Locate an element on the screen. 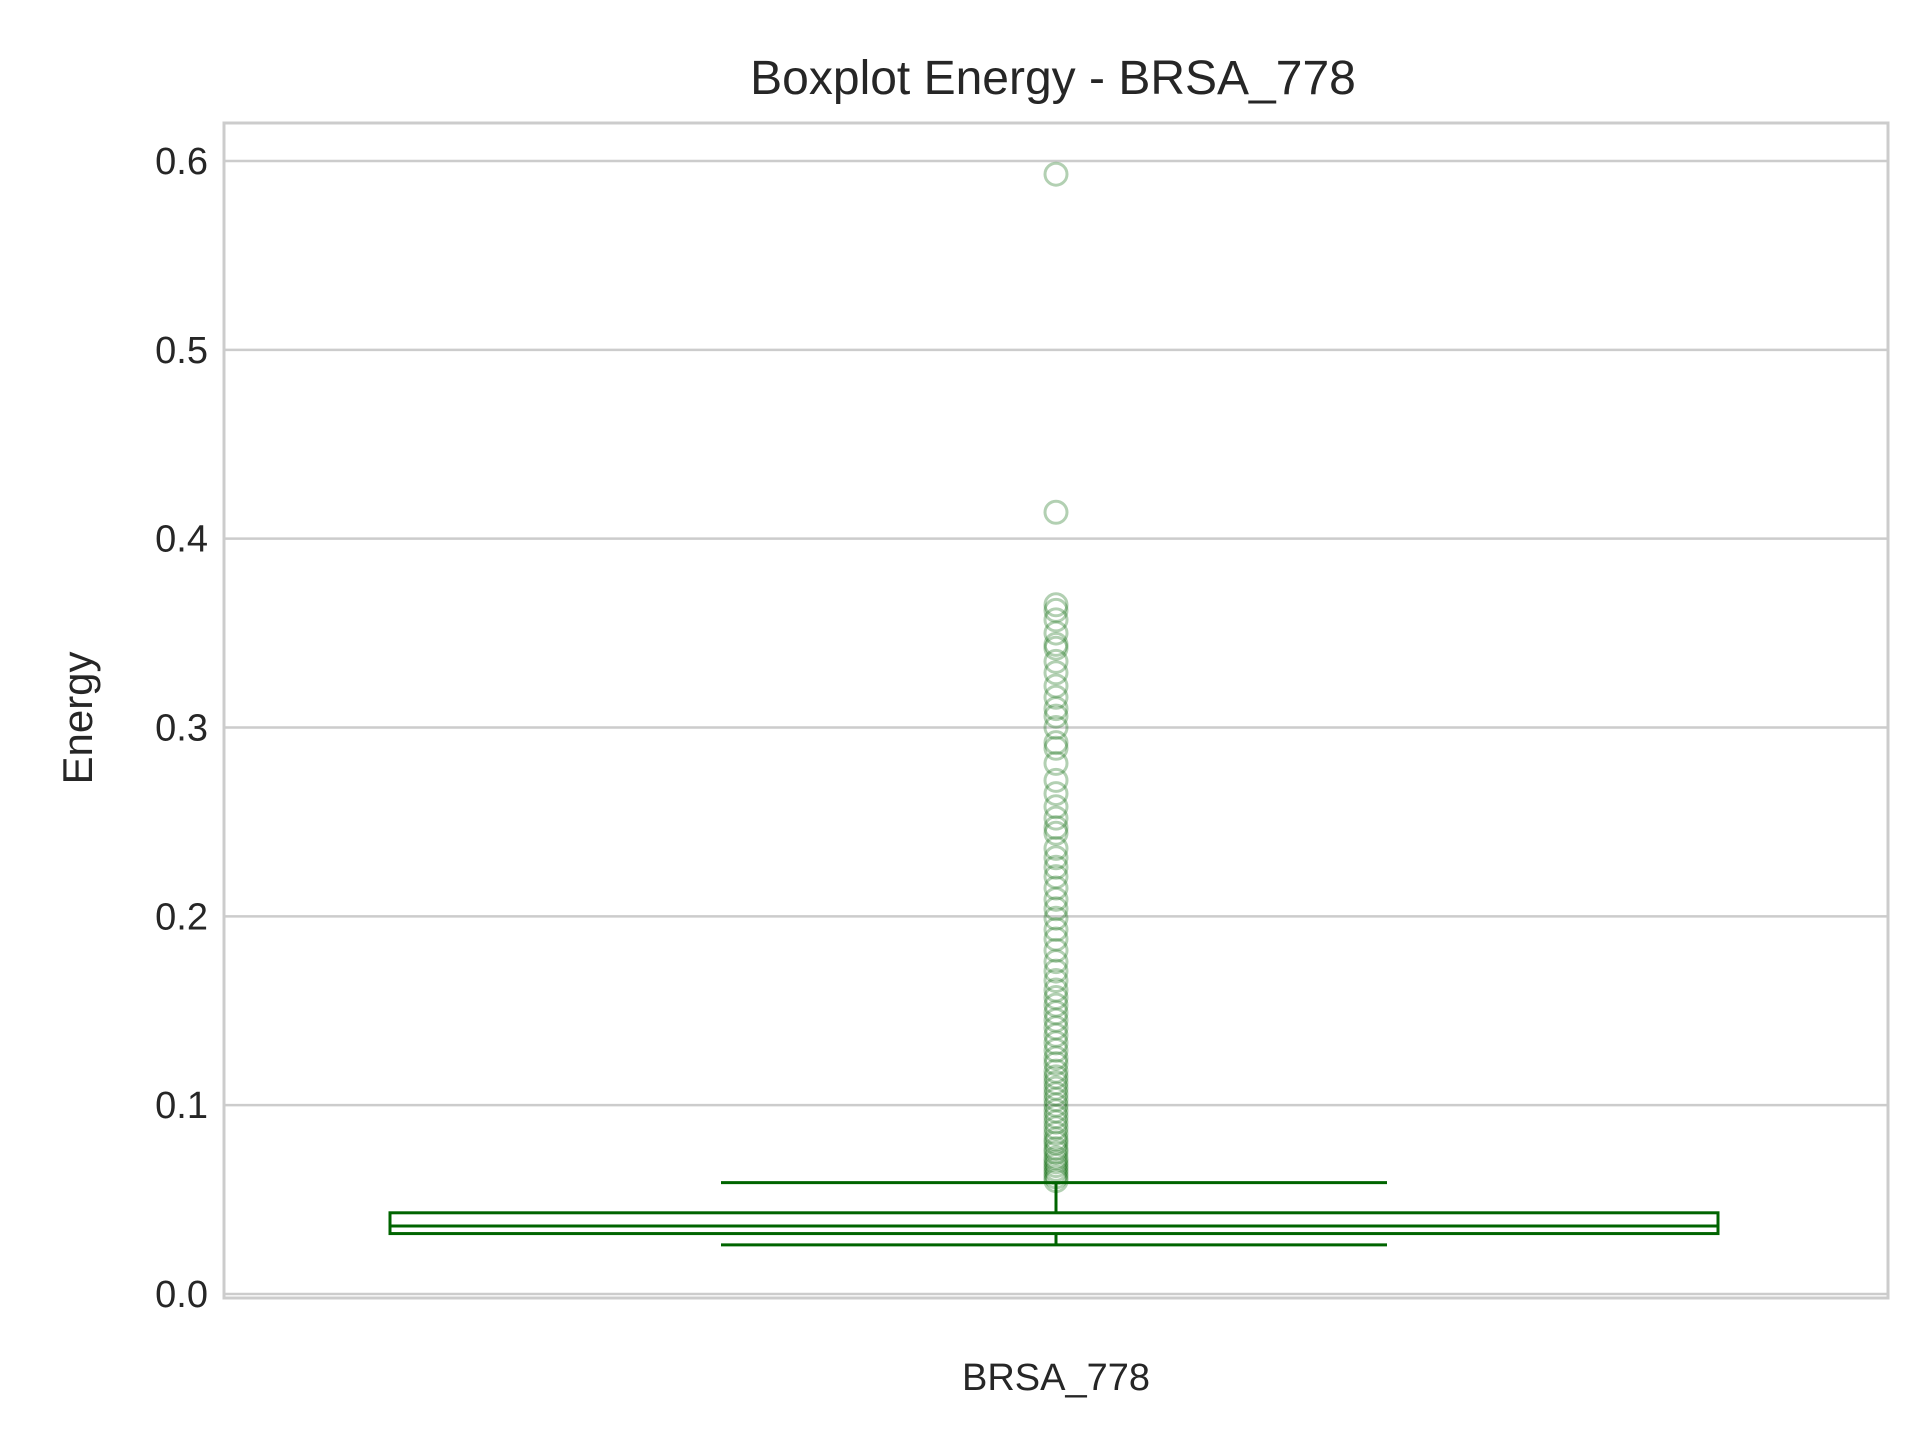  y-axis-label: Energy is located at coordinates (77, 717).